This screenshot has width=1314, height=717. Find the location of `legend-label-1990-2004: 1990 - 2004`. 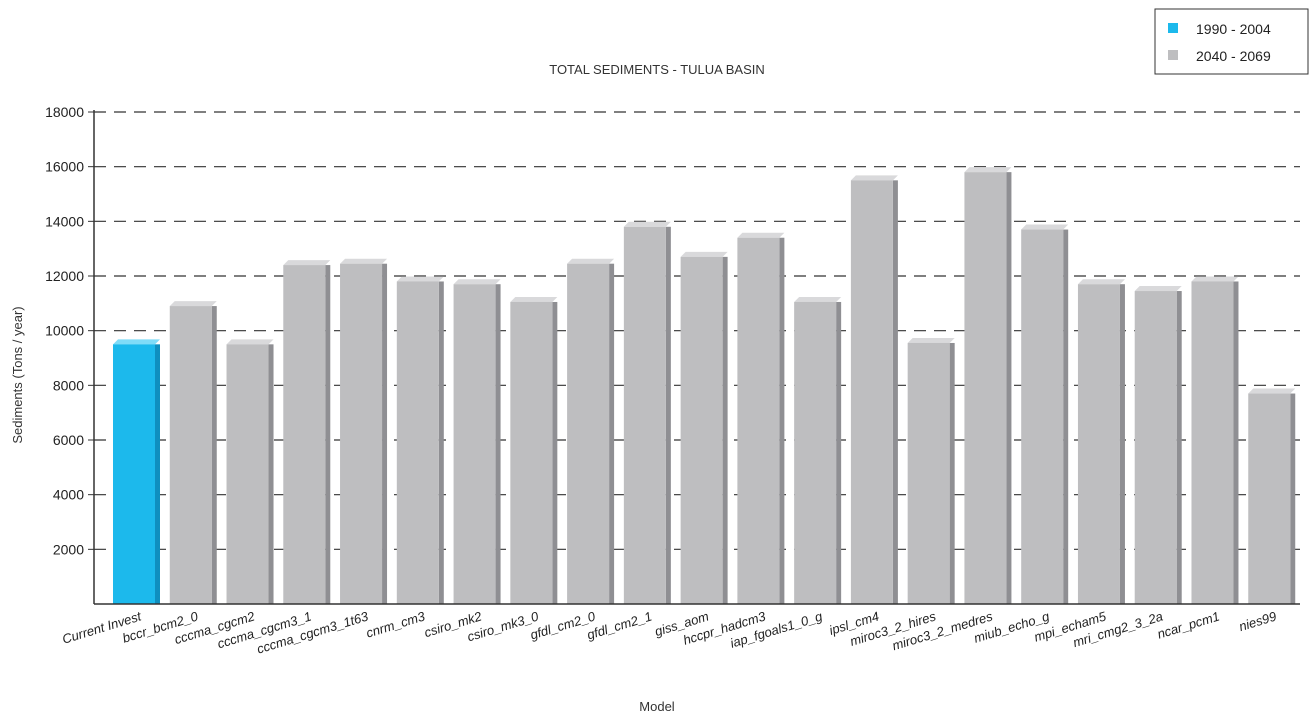

legend-label-1990-2004: 1990 - 2004 is located at coordinates (1233, 29).